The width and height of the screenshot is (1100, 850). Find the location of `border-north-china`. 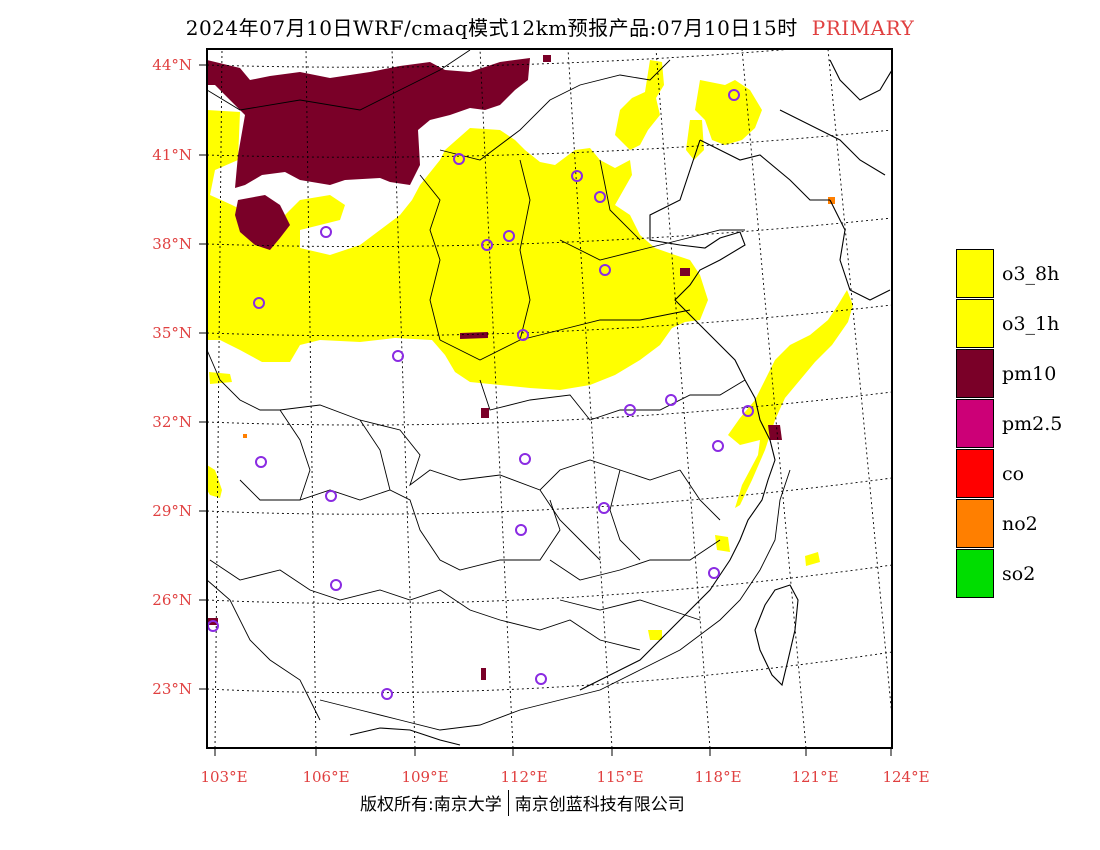

border-north-china is located at coordinates (582, 250).